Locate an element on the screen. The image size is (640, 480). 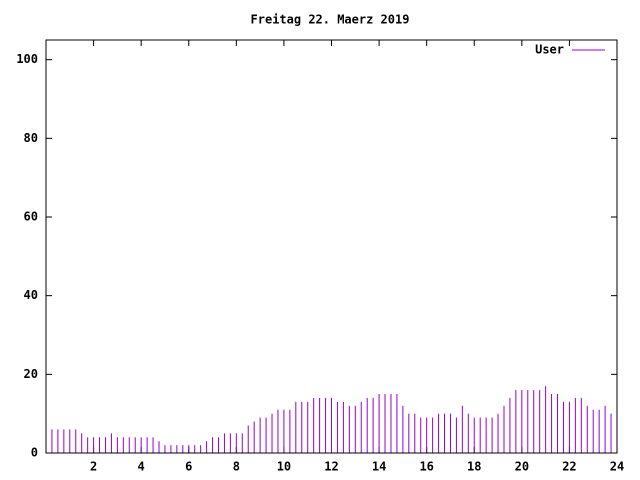
x-tick-label: 10 is located at coordinates (284, 467).